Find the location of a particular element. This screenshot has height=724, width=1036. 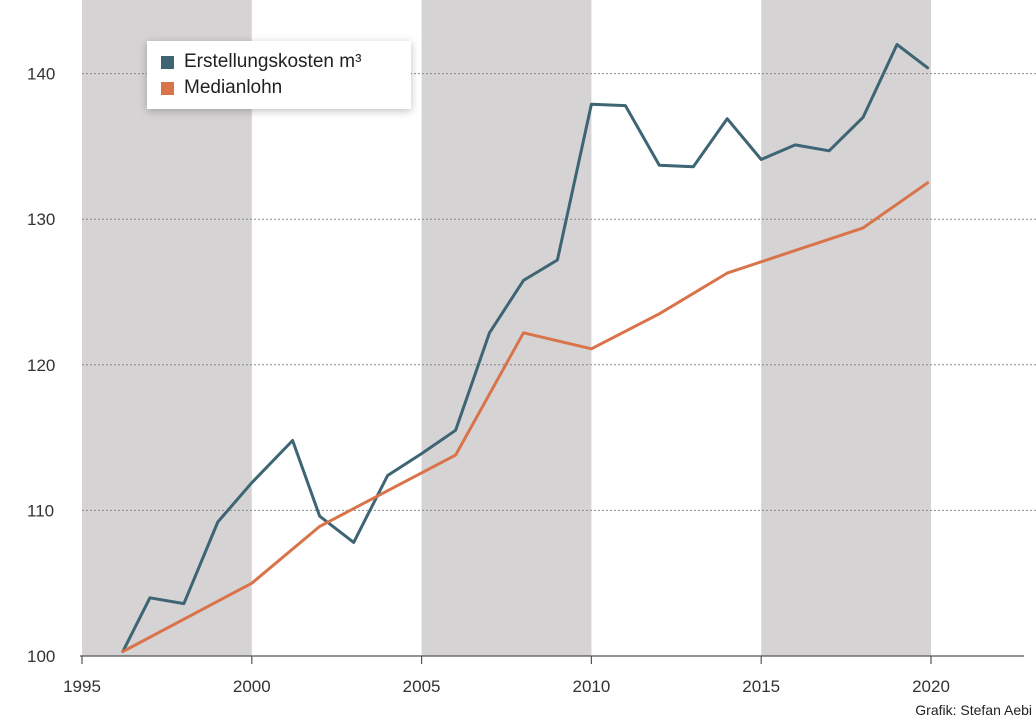

y-tick-label: 100 is located at coordinates (41, 656).